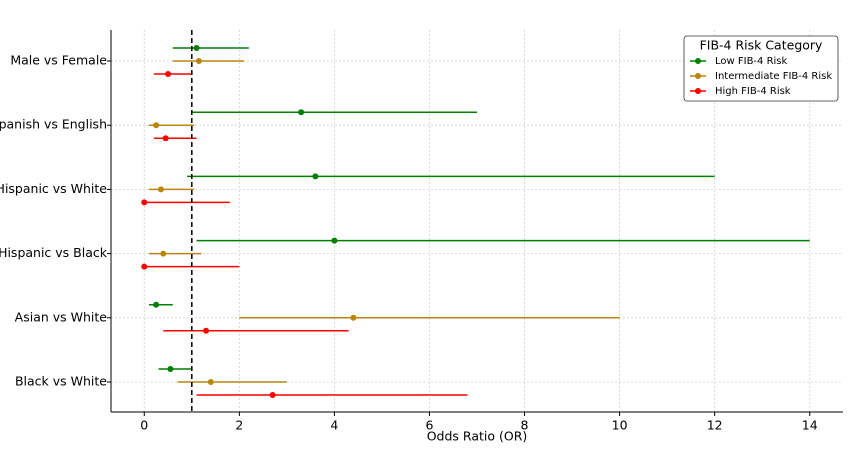 The height and width of the screenshot is (463, 862). What do you see at coordinates (525, 425) in the screenshot?
I see `x-tick-label: 8` at bounding box center [525, 425].